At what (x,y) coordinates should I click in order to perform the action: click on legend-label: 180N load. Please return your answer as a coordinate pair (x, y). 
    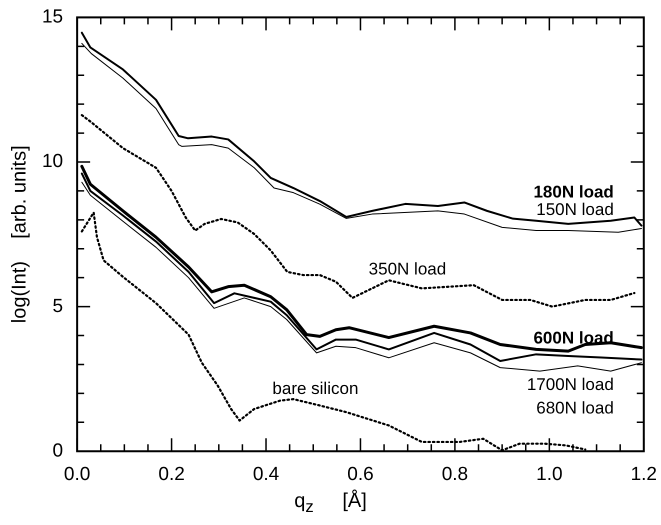
    Looking at the image, I should click on (573, 192).